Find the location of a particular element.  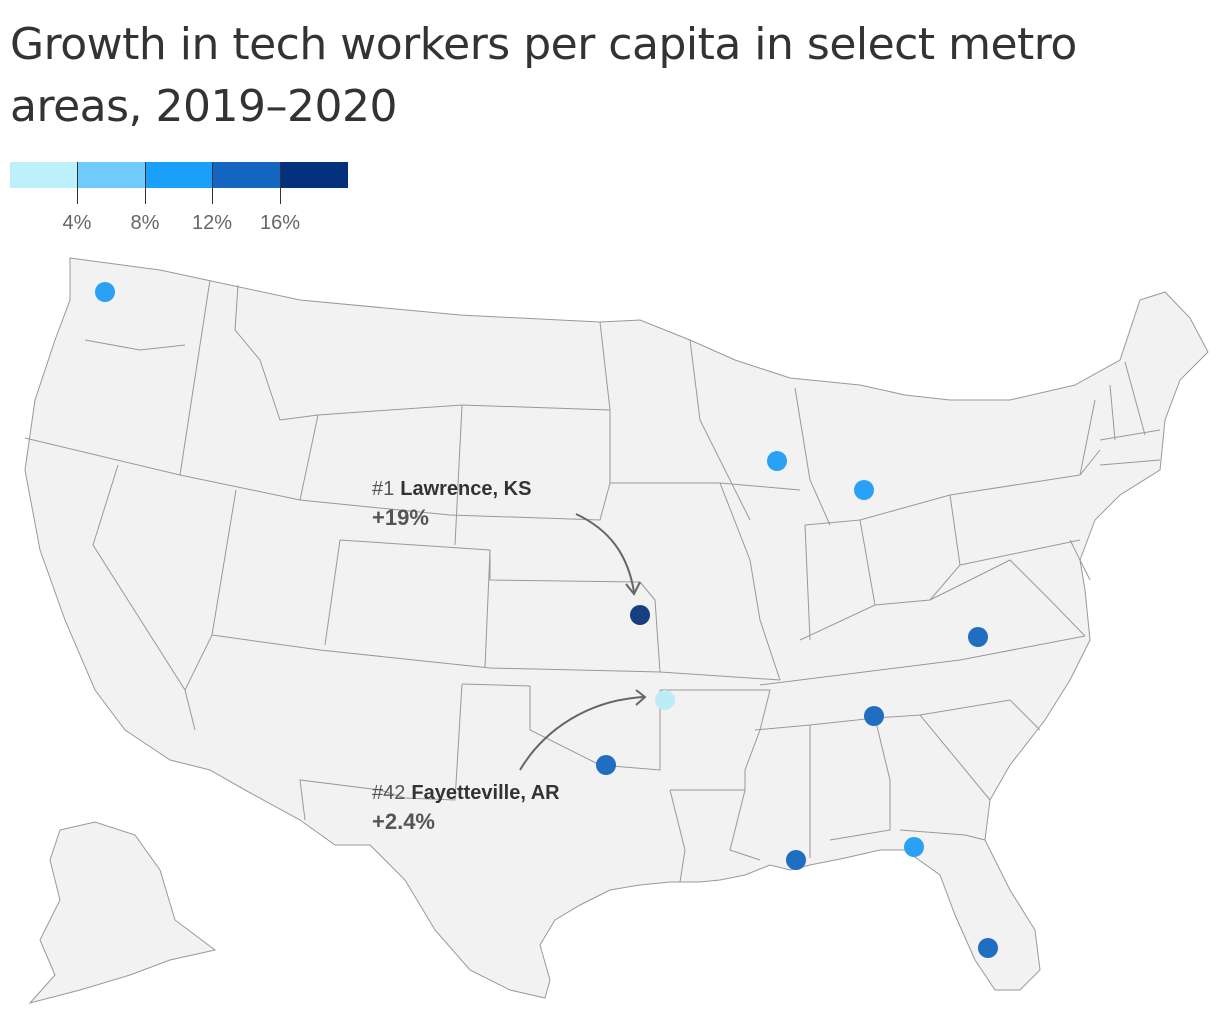

color-legend: 4% 8% 12% 16% is located at coordinates (180, 202).